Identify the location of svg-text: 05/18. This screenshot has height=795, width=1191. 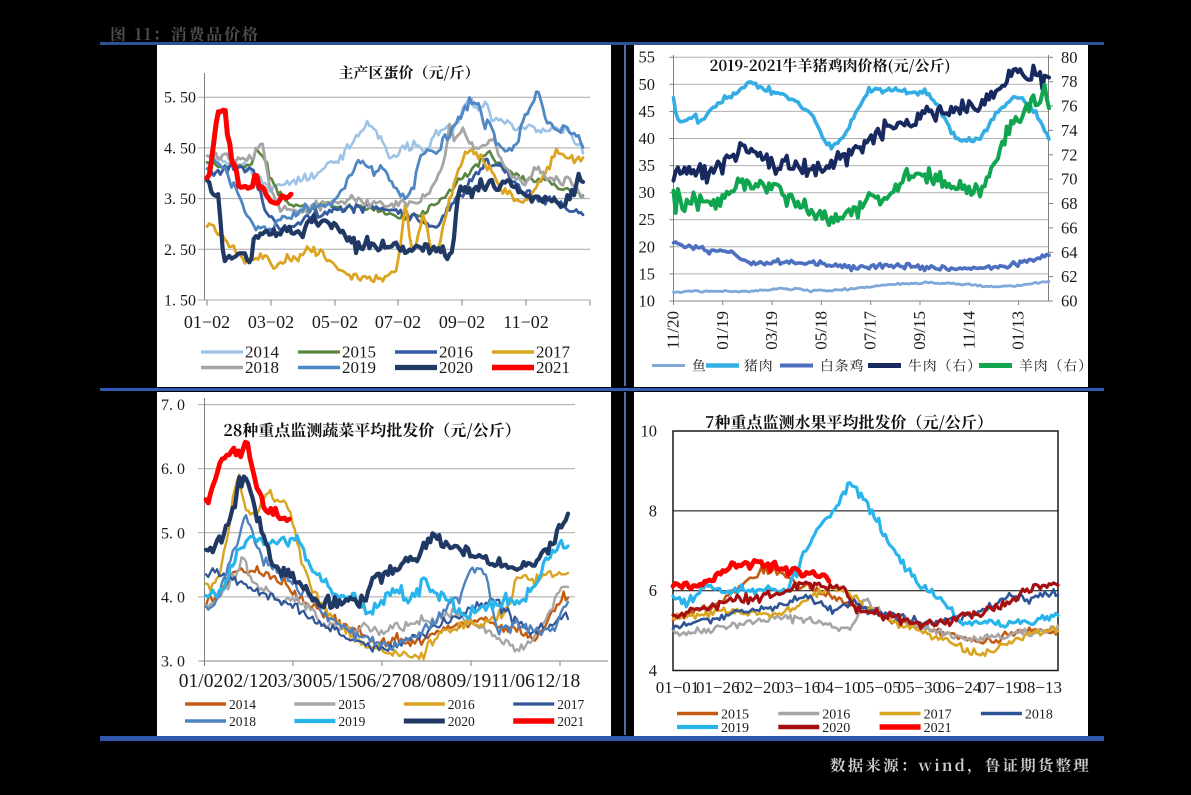
(820, 330).